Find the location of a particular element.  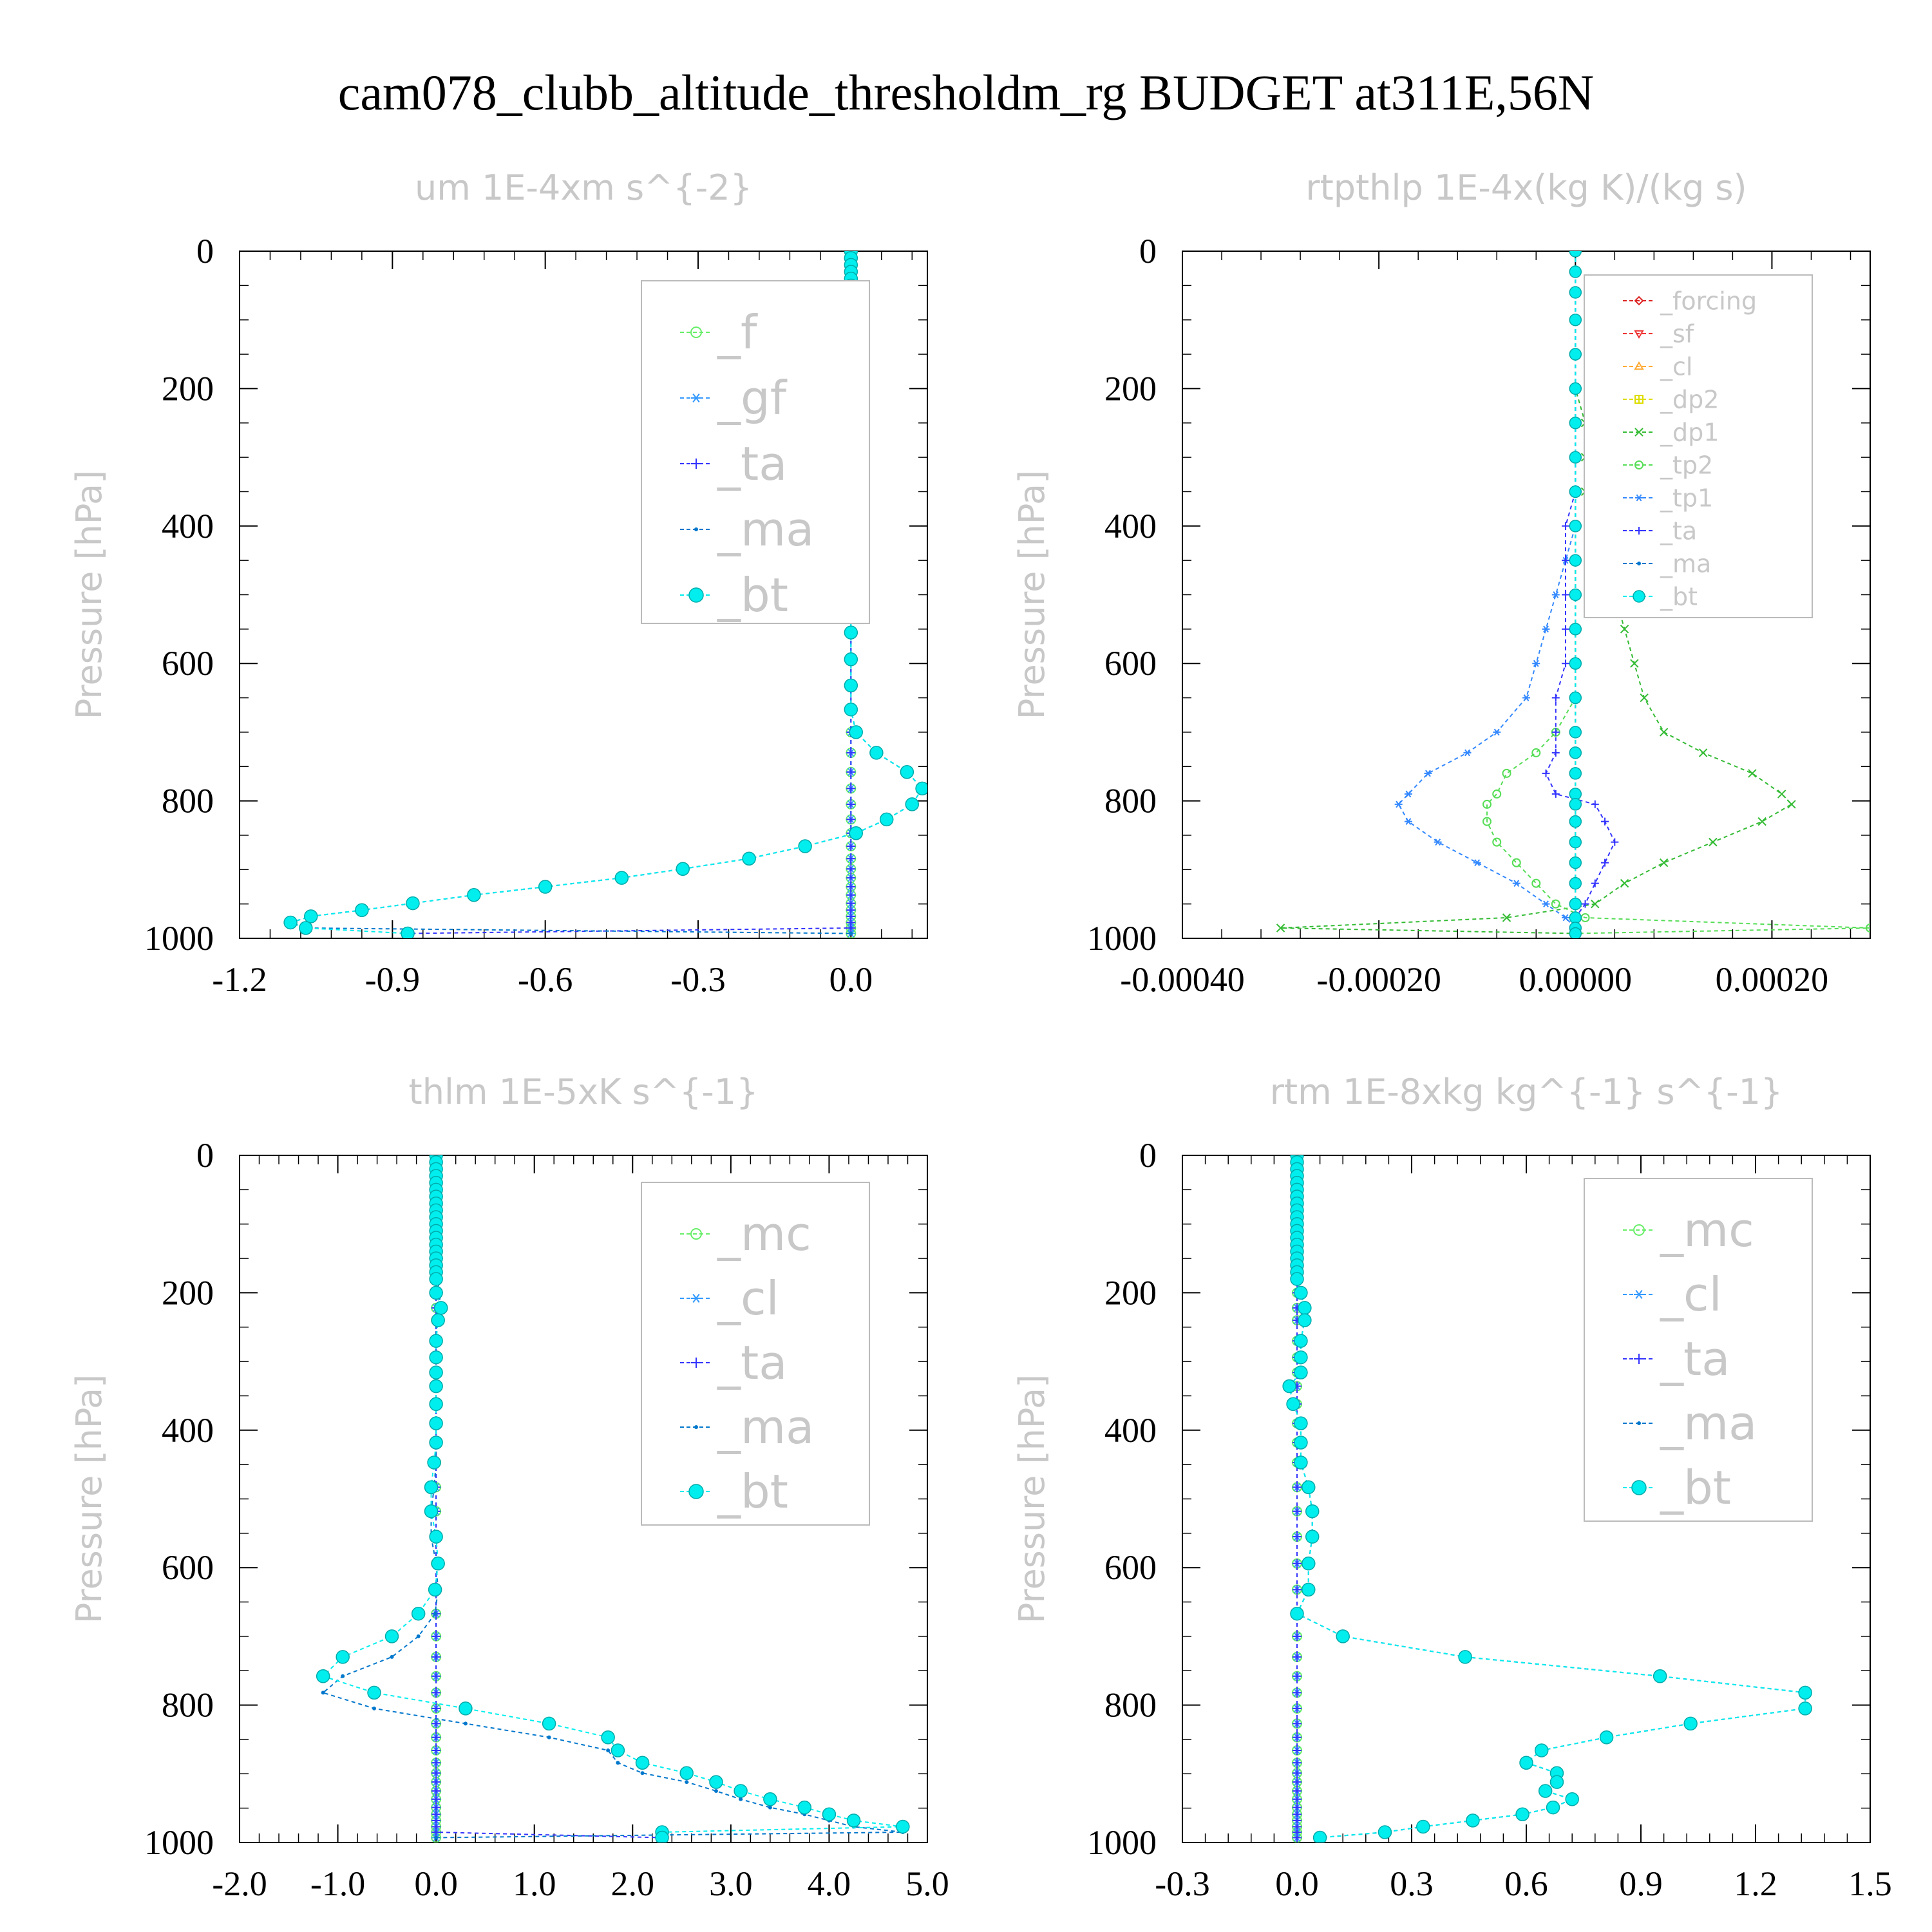

y-tick-label: 1000 is located at coordinates (1122, 1843).